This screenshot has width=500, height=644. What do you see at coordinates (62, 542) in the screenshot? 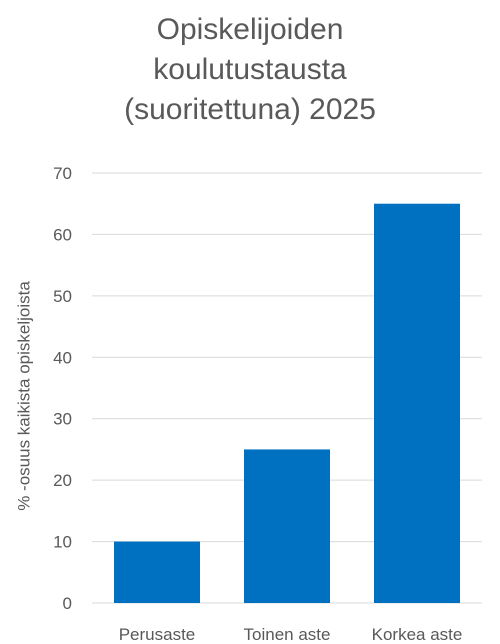
I see `y-tick-label: 10` at bounding box center [62, 542].